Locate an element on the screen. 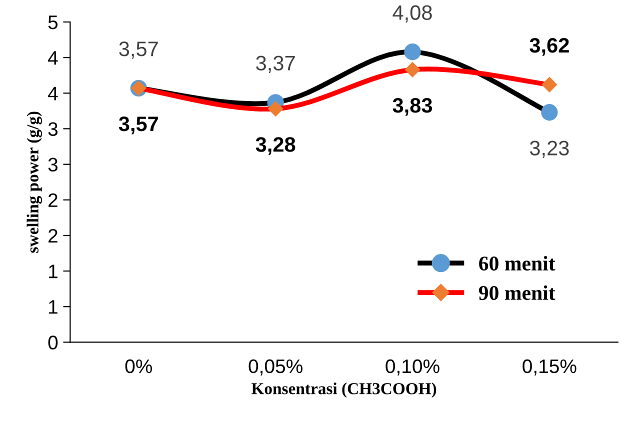  y-axis-title: swelling power (g/g) is located at coordinates (34, 182).